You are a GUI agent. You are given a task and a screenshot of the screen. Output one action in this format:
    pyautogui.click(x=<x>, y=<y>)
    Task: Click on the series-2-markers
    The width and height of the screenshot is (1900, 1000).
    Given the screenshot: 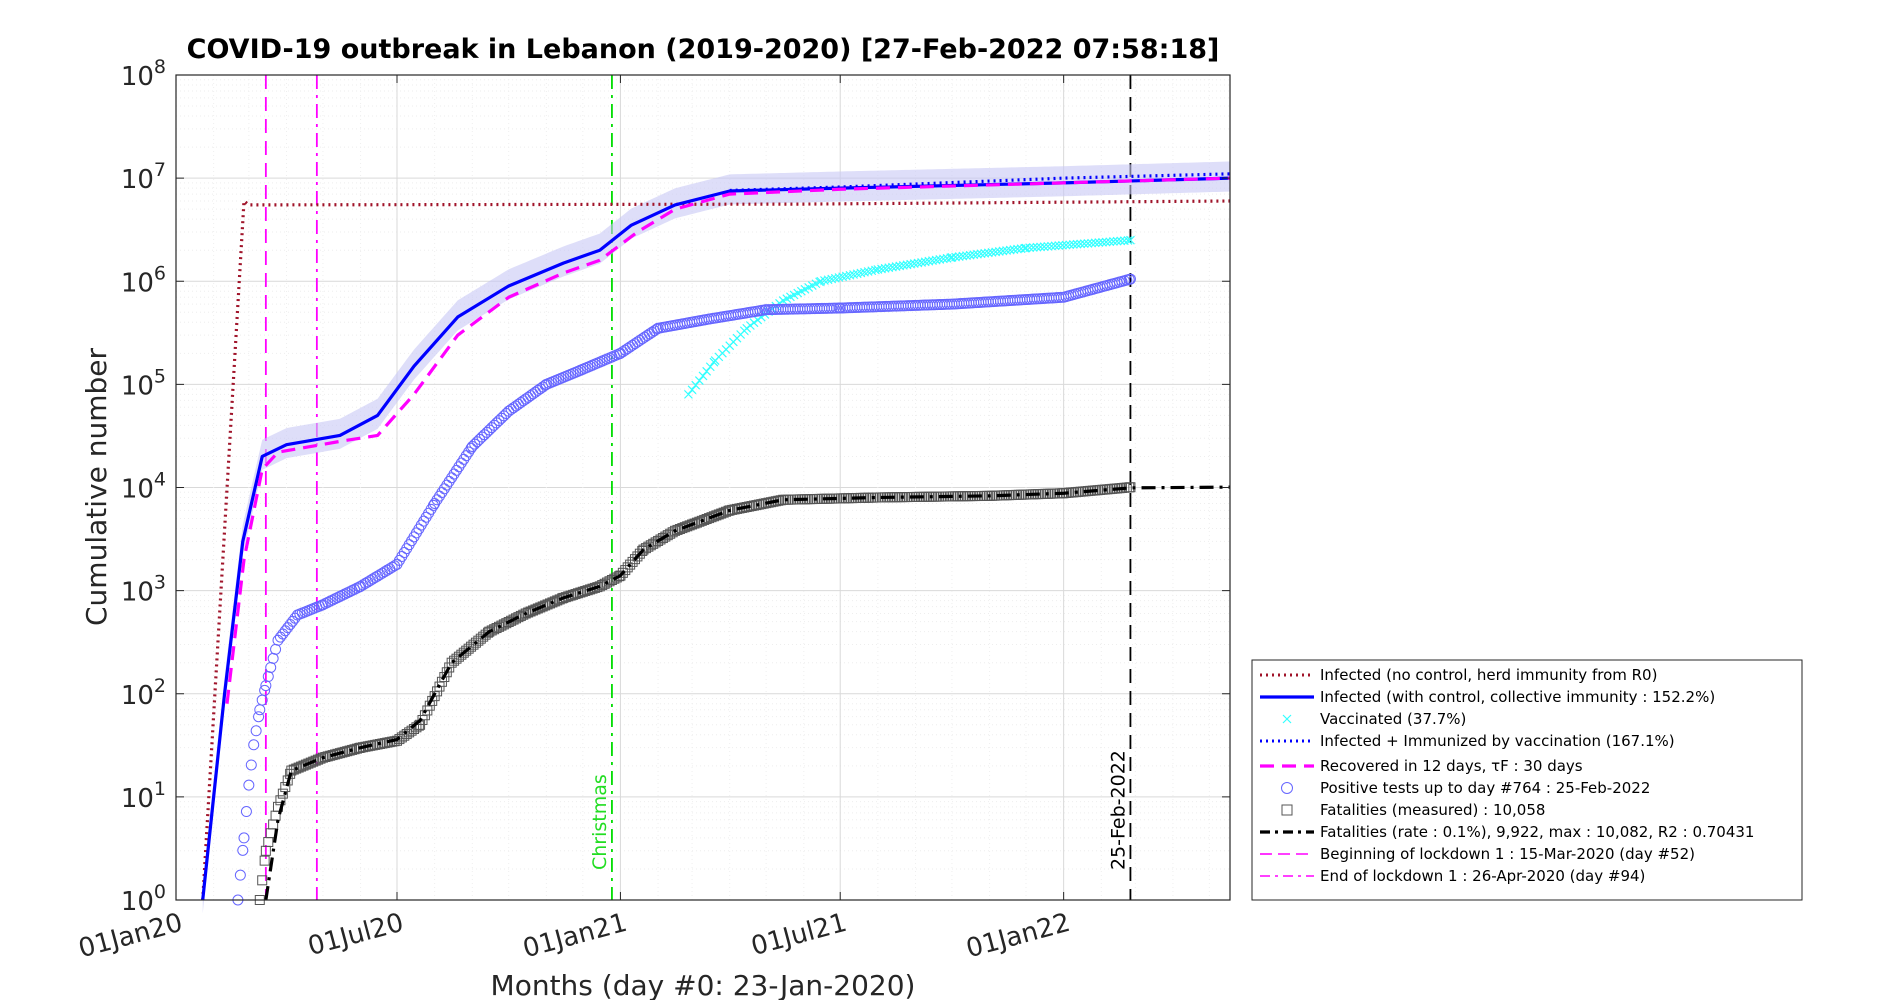 What is the action you would take?
    pyautogui.click(x=909, y=317)
    